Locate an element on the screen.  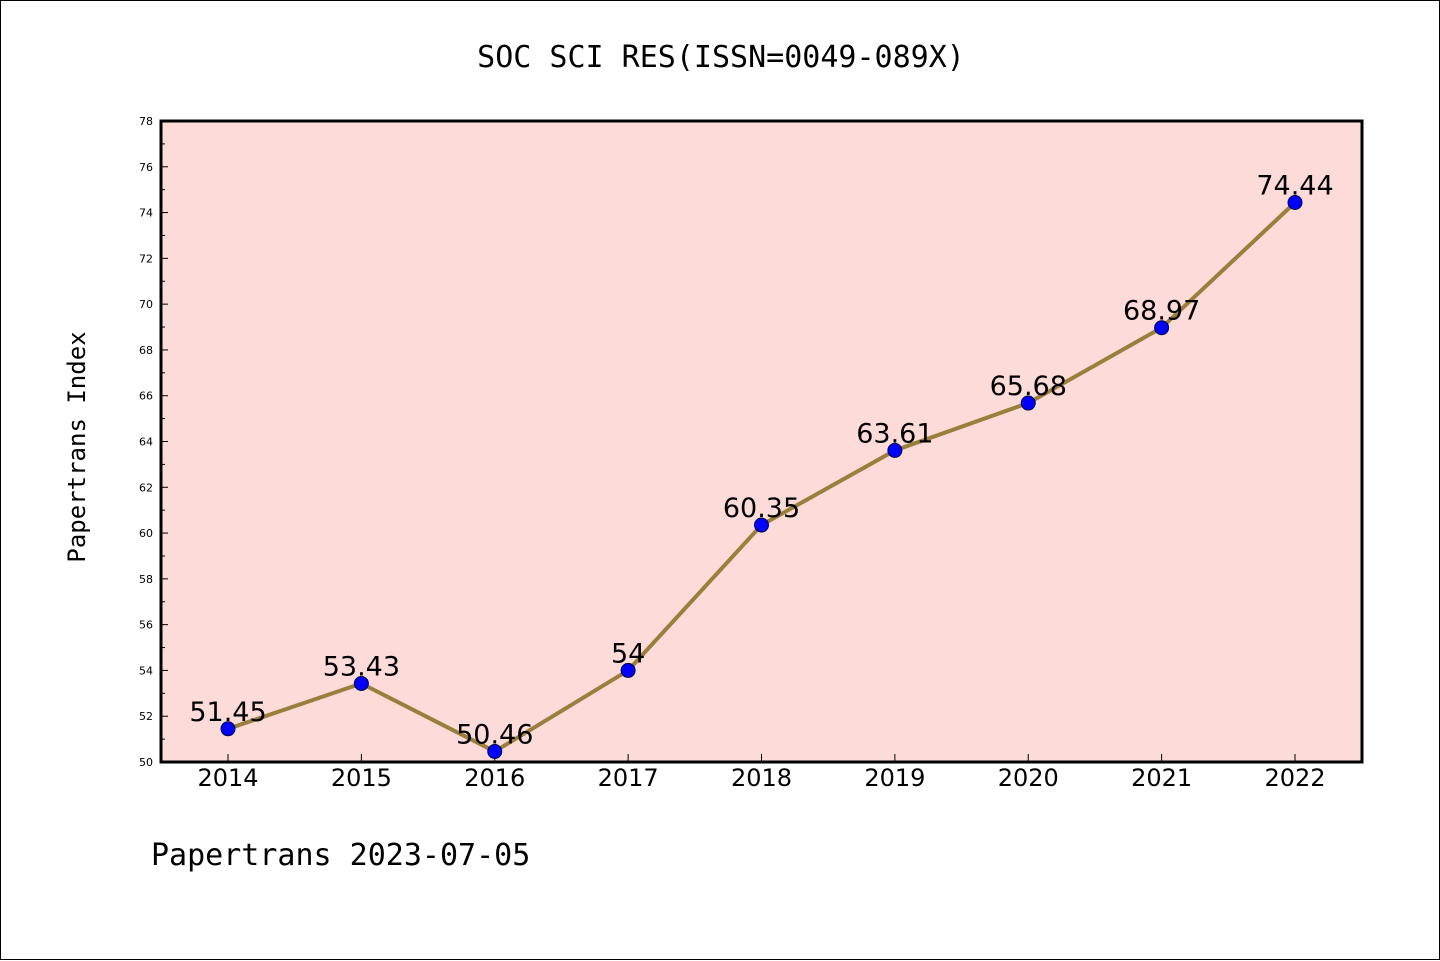
y-tick-label: 78 is located at coordinates (146, 121).